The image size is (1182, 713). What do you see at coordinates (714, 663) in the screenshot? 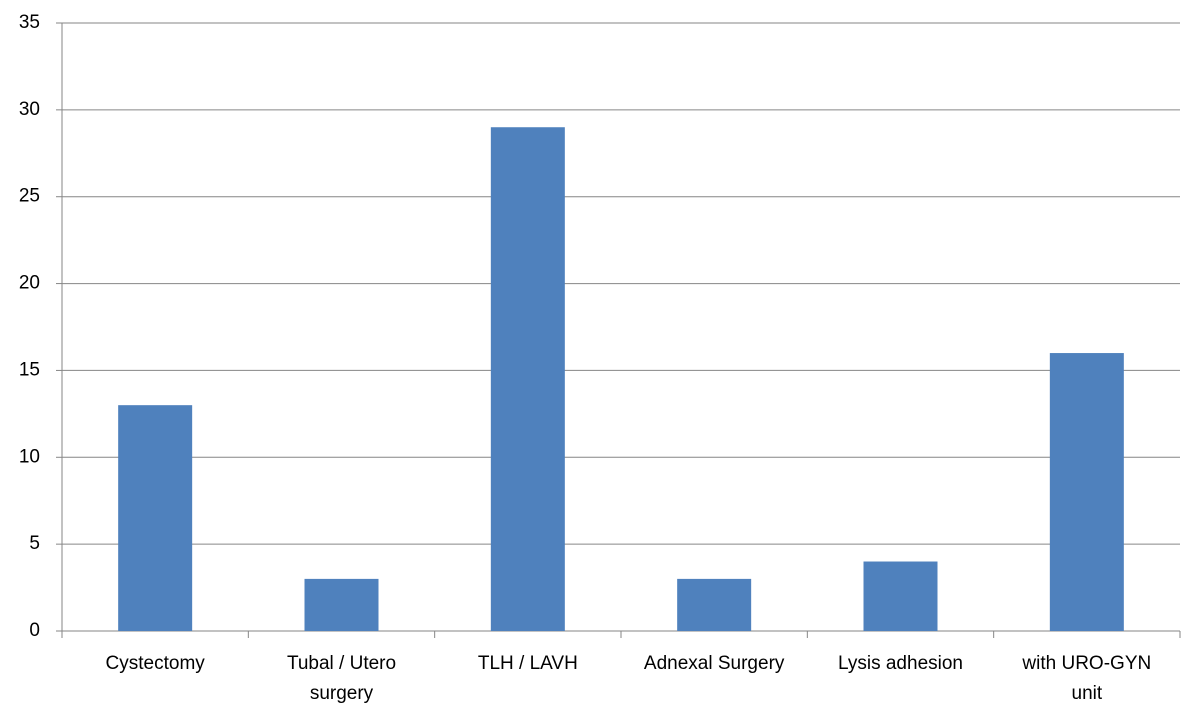
I see `x-tick-label: Adnexal Surgery` at bounding box center [714, 663].